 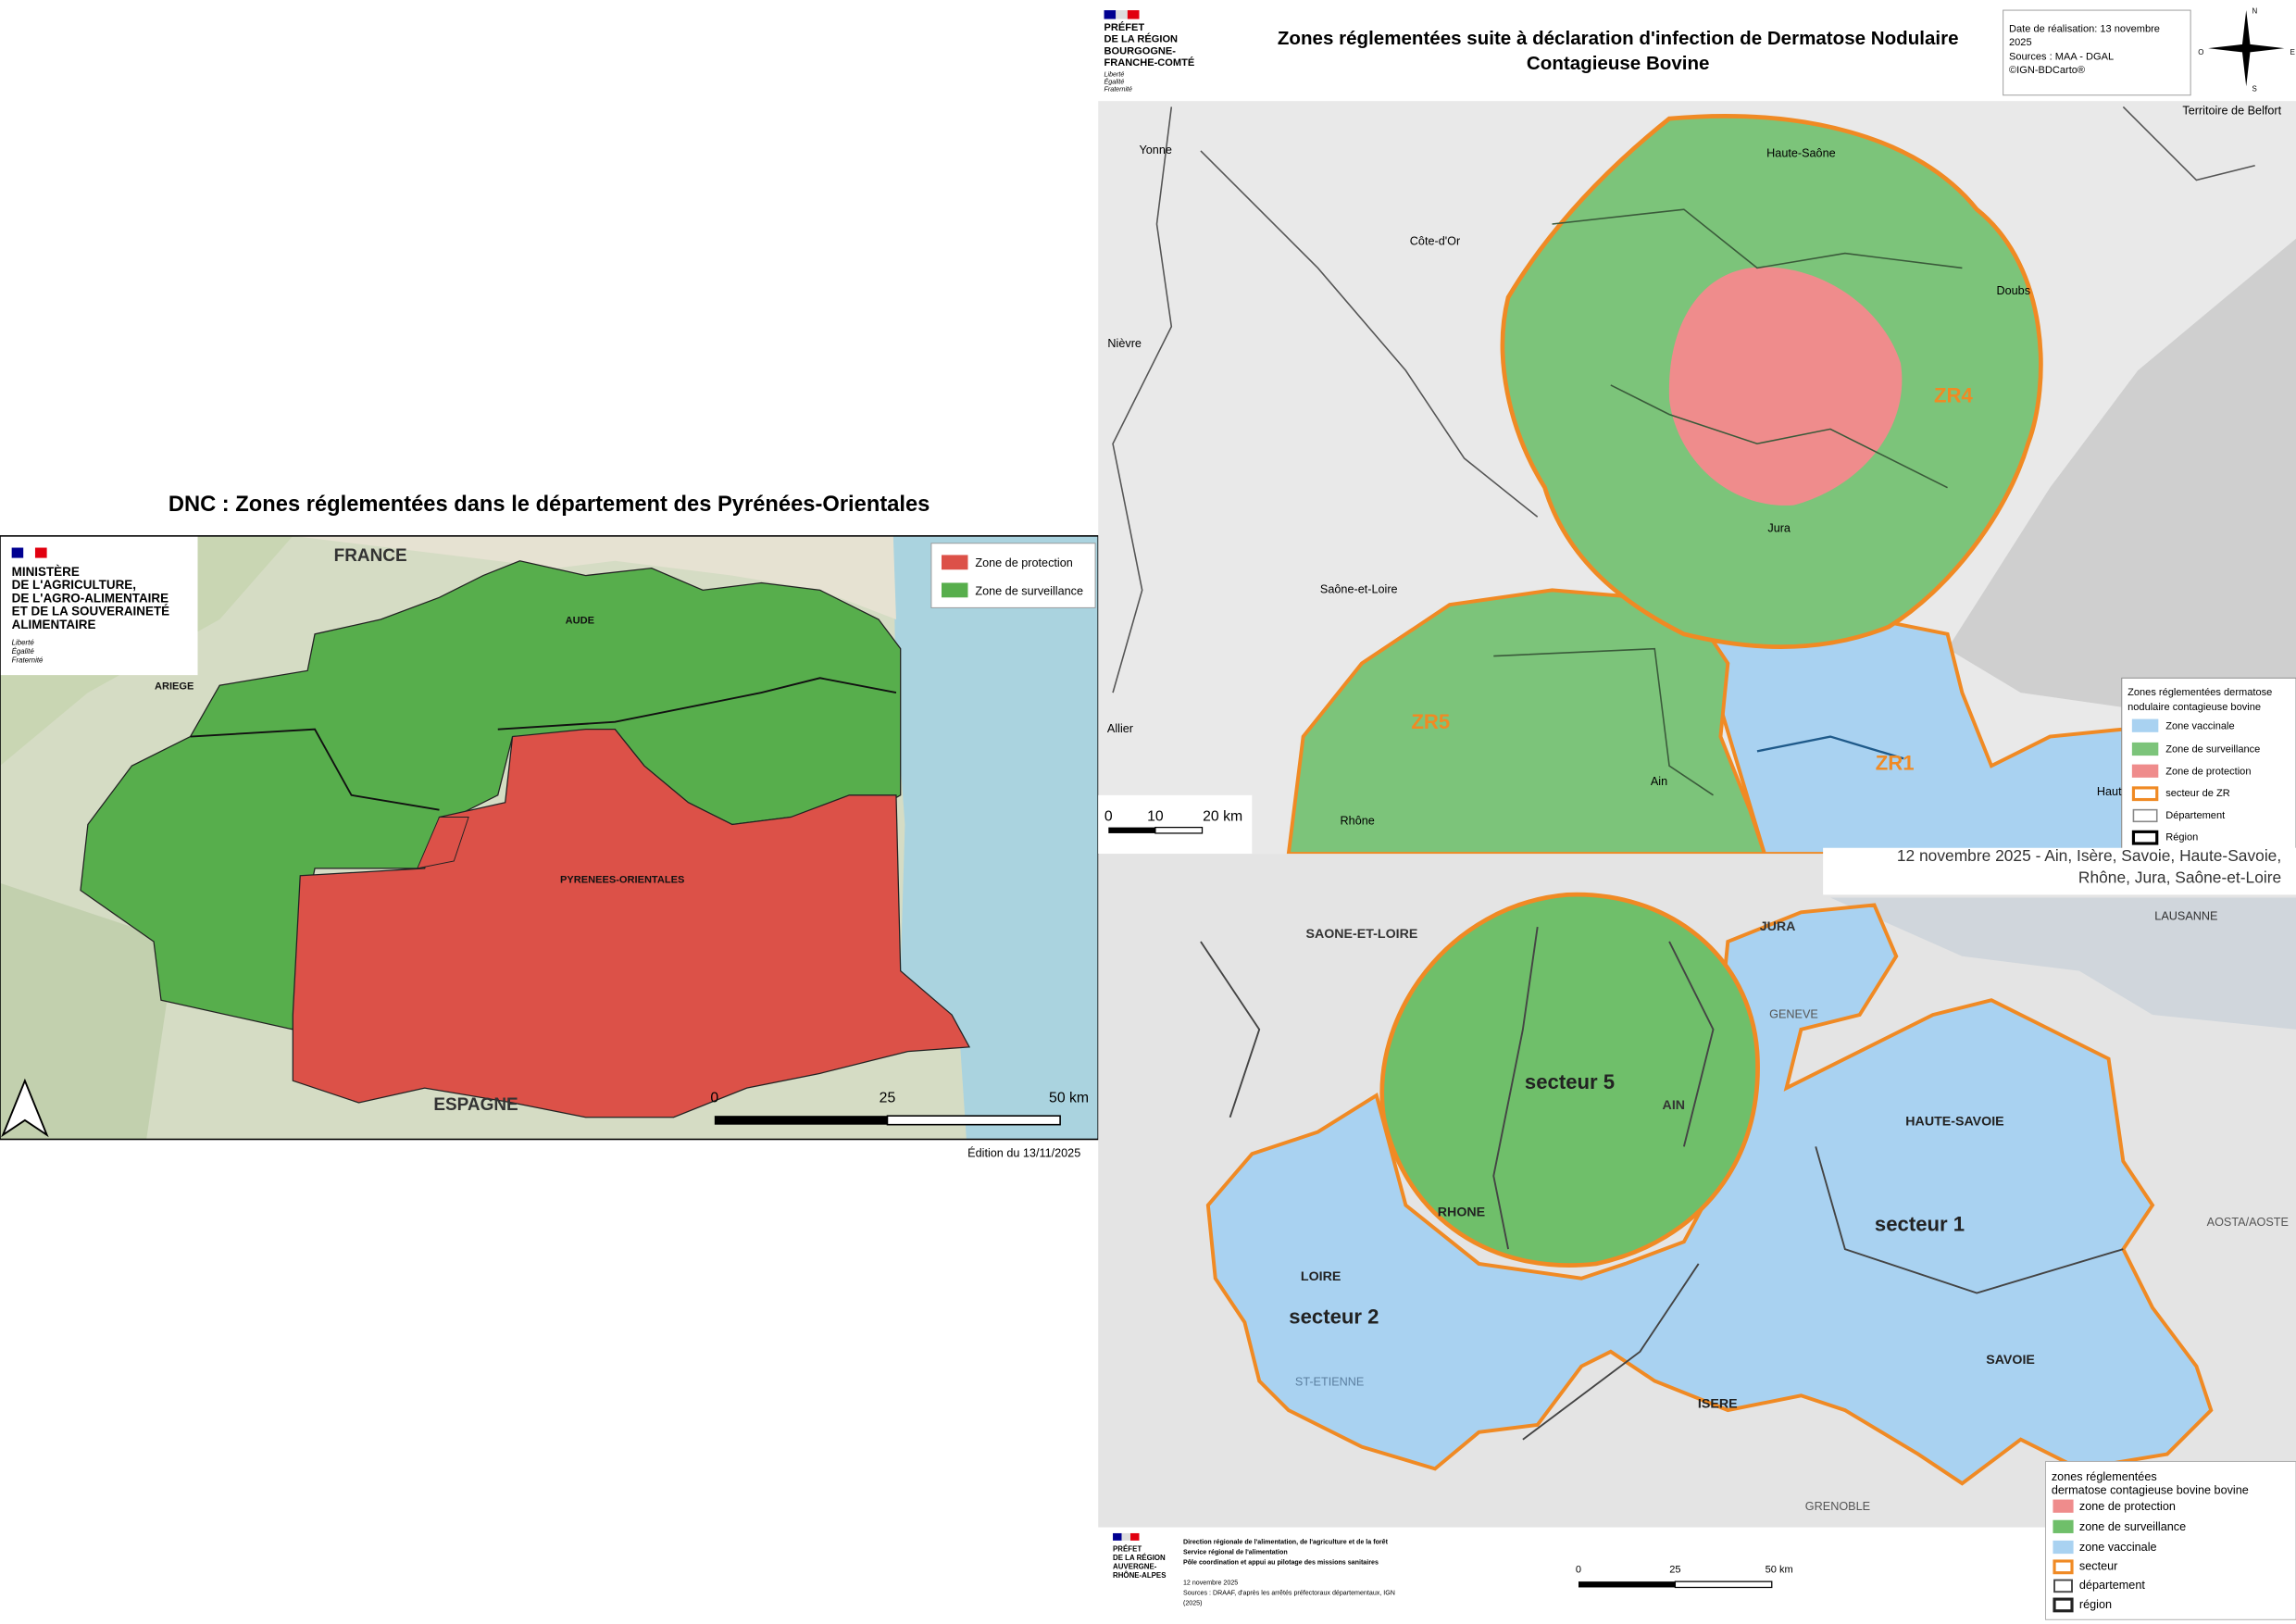 What do you see at coordinates (1569, 1080) in the screenshot?
I see `zone-surveillance` at bounding box center [1569, 1080].